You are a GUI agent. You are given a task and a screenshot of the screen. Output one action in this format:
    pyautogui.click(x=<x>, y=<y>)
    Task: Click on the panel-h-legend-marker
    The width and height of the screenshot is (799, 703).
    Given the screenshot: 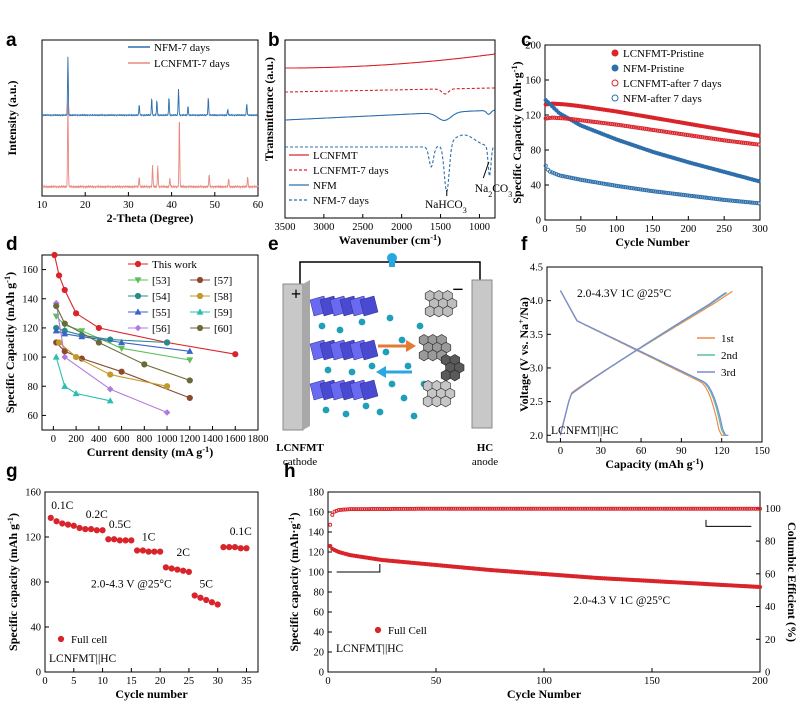 What is the action you would take?
    pyautogui.click(x=378, y=630)
    